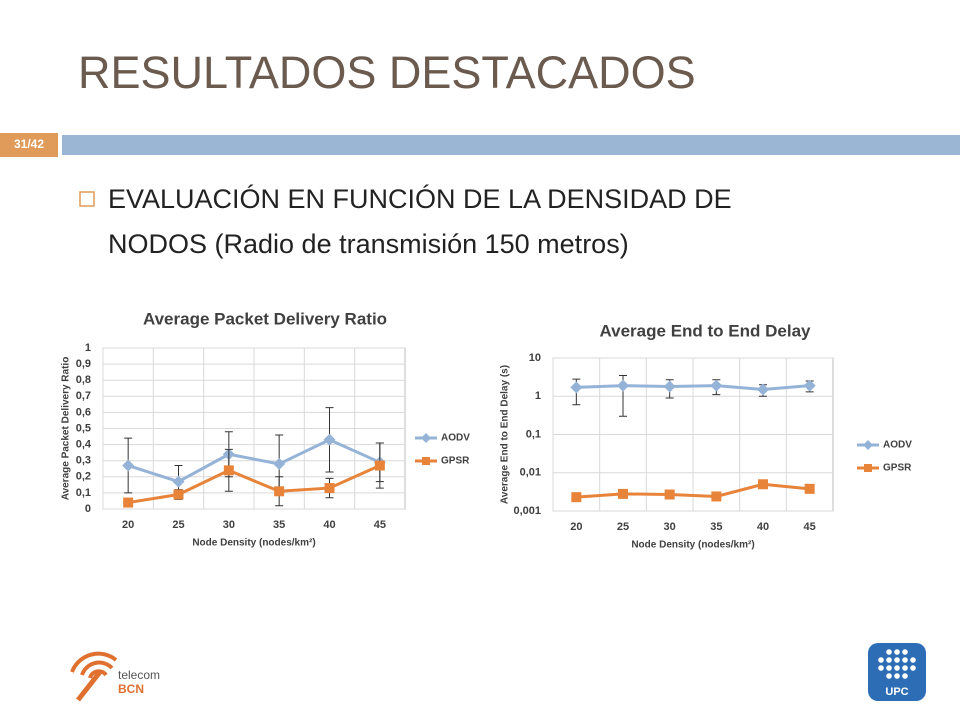 The width and height of the screenshot is (960, 725). Describe the element at coordinates (83, 380) in the screenshot. I see `y-tick-label: 0,8` at that location.